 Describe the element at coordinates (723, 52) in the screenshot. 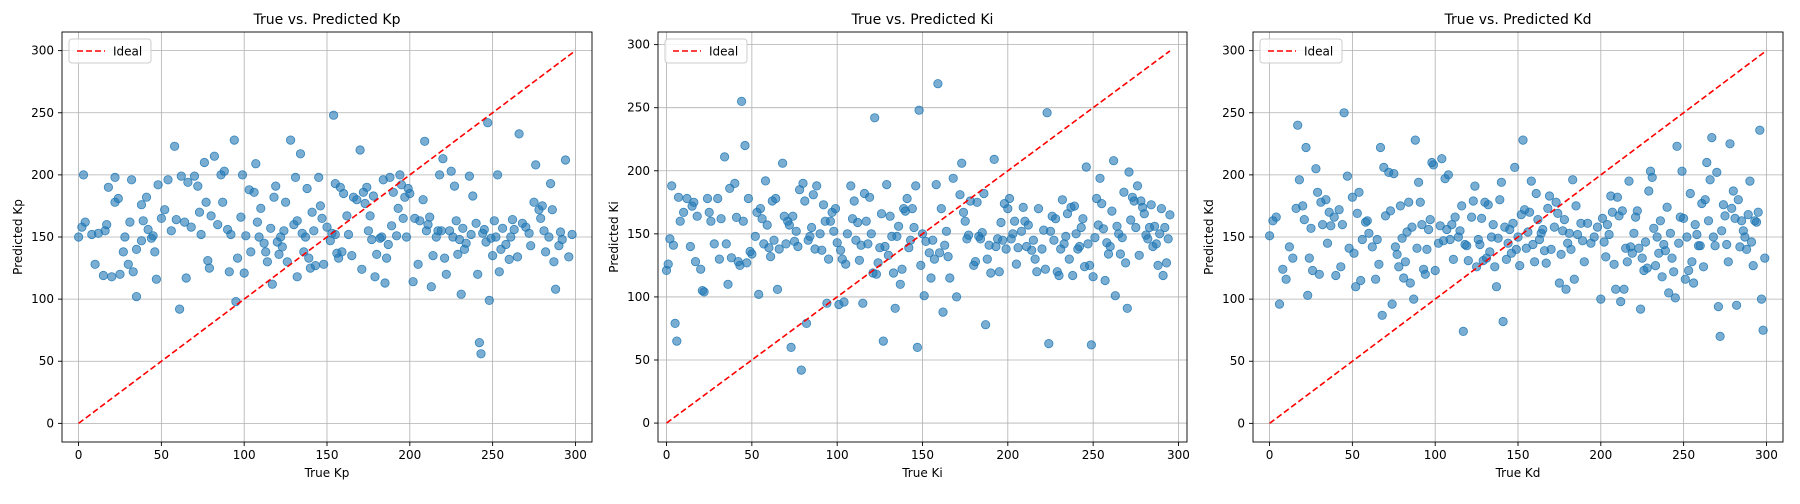

I see `legend-ideal-label: Ideal` at that location.